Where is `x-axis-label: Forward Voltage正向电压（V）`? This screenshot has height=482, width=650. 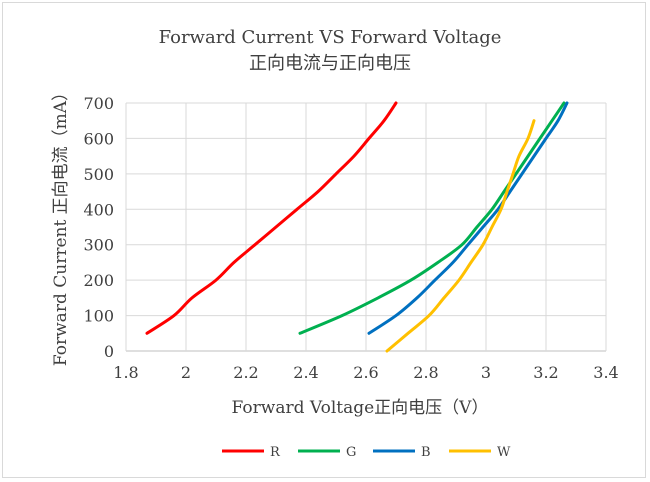
x-axis-label: Forward Voltage正向电压（V） is located at coordinates (360, 408).